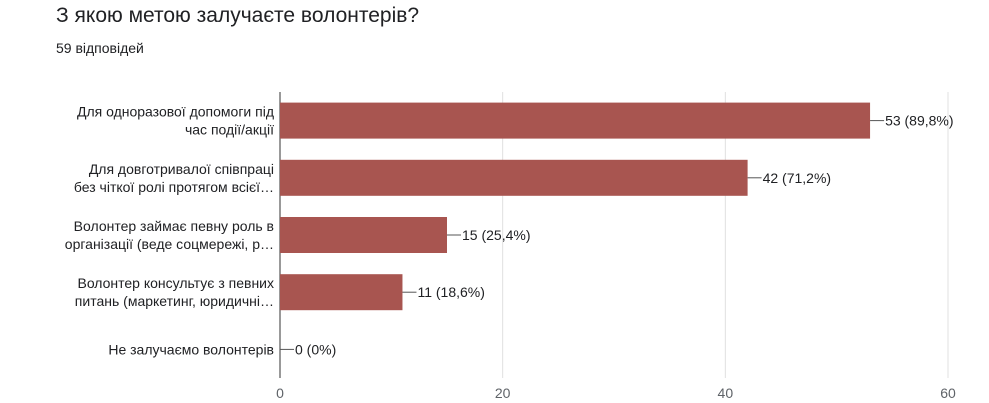 The width and height of the screenshot is (989, 403). I want to click on value-label: 0 (0%), so click(315, 349).